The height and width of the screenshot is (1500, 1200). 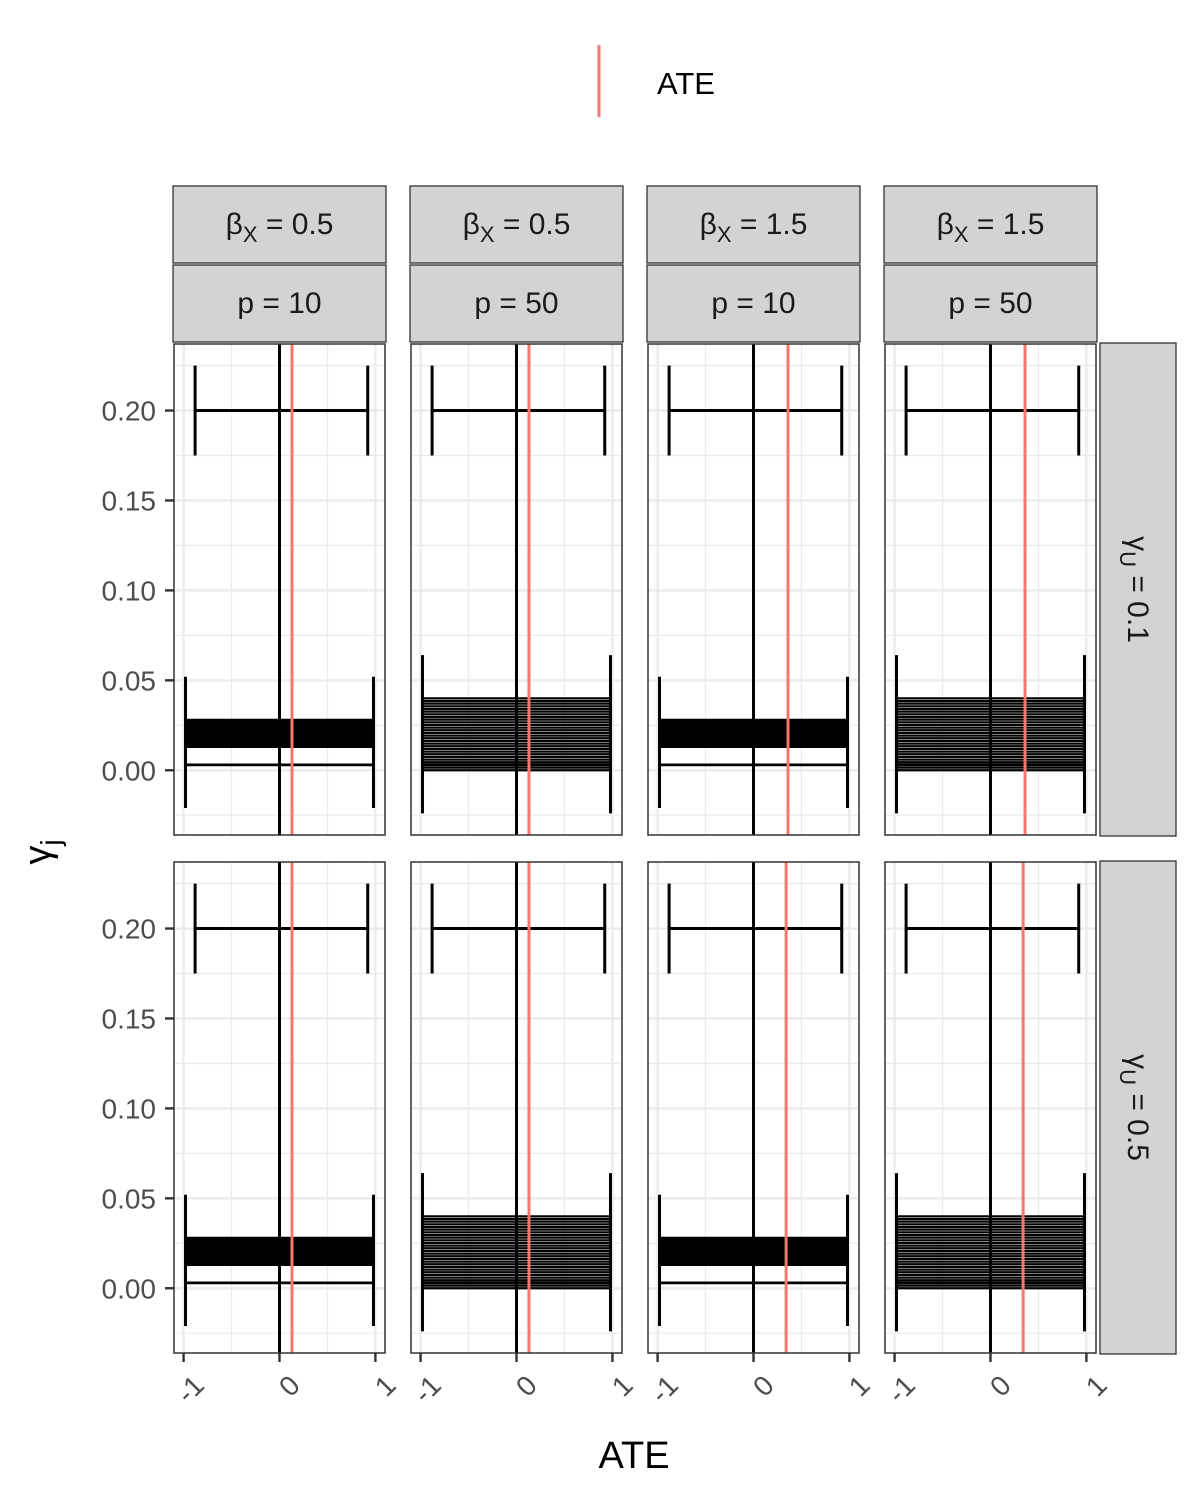 What do you see at coordinates (633, 1456) in the screenshot?
I see `x-axis-title: ATE` at bounding box center [633, 1456].